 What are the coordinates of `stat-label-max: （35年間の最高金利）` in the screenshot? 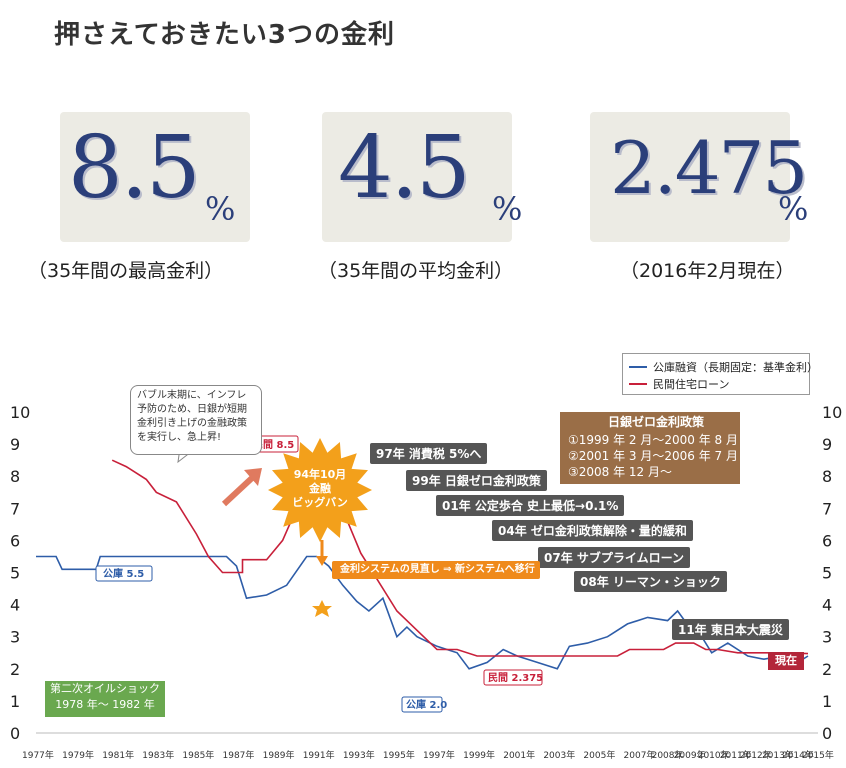 It's located at (126, 271).